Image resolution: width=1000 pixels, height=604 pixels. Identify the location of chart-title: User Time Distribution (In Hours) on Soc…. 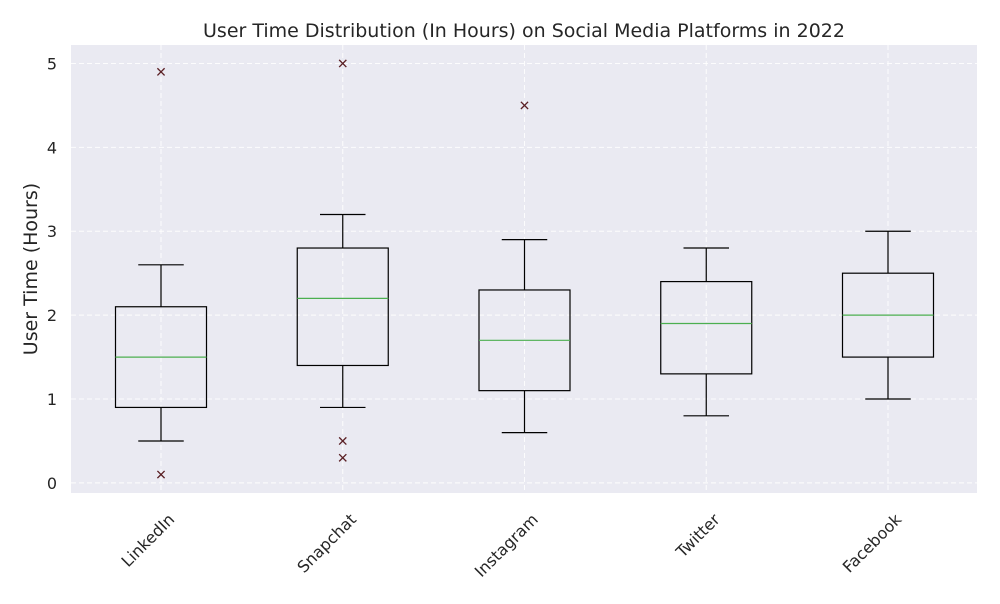
(524, 31).